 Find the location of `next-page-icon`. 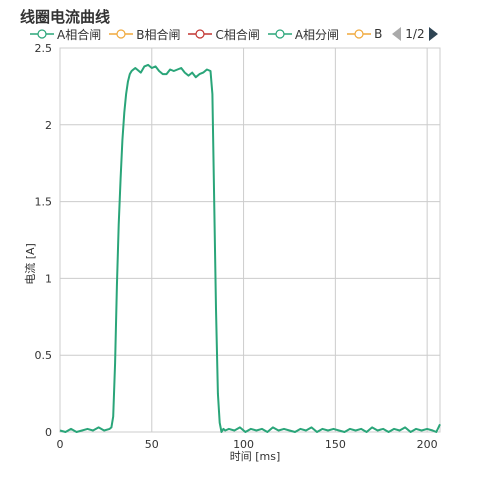

next-page-icon is located at coordinates (433, 34).